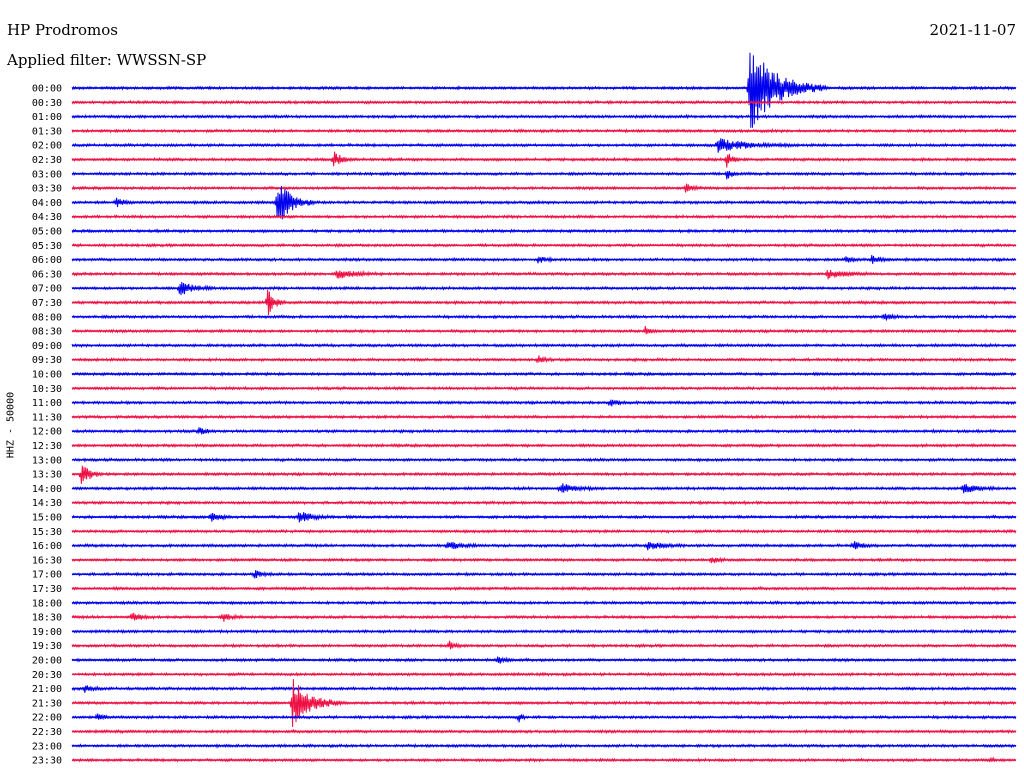 The image size is (1024, 780). Describe the element at coordinates (47, 274) in the screenshot. I see `tick-label: 06:30` at that location.